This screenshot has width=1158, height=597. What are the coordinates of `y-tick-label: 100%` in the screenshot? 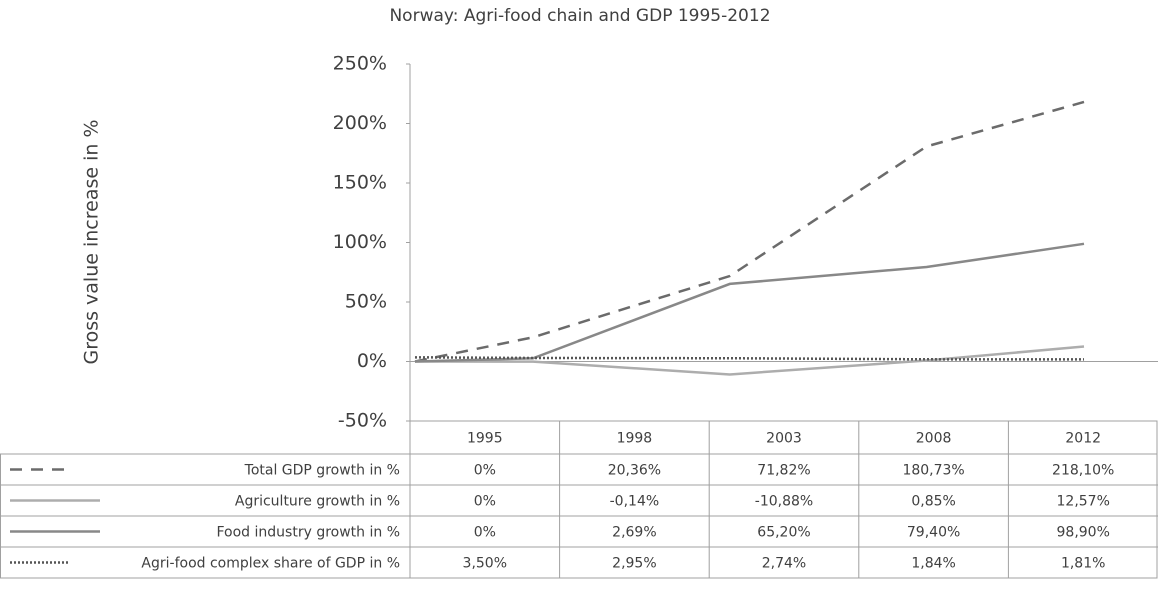 It's located at (360, 242).